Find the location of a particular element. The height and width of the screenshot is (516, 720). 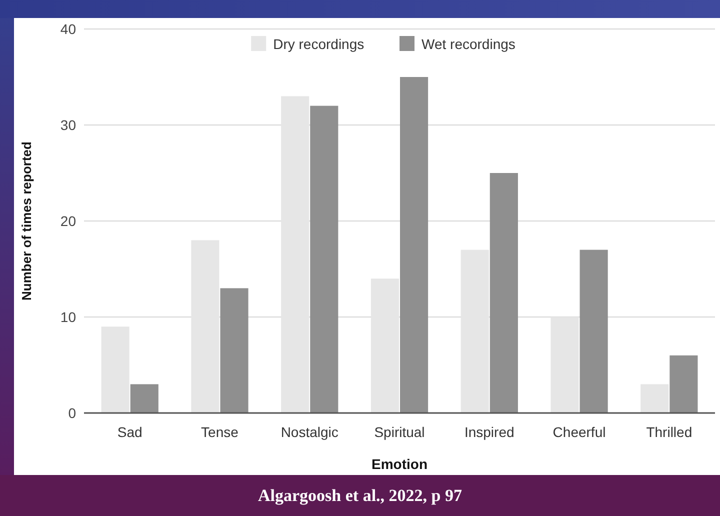

legend-label: Dry recordings is located at coordinates (318, 44).